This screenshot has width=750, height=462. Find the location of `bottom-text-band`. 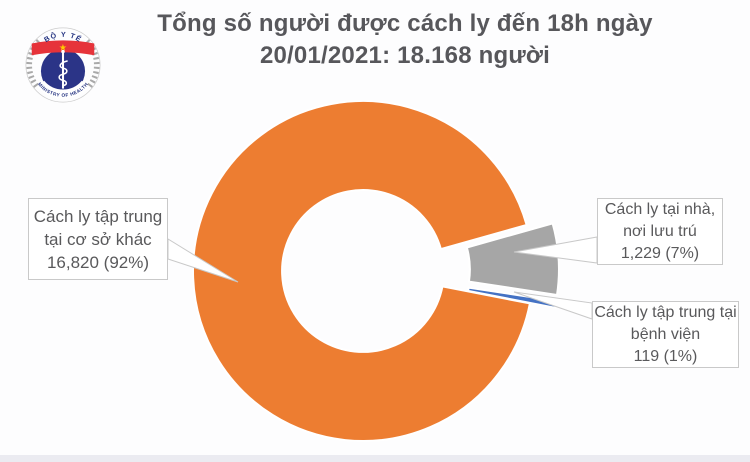

bottom-text-band is located at coordinates (63, 89).